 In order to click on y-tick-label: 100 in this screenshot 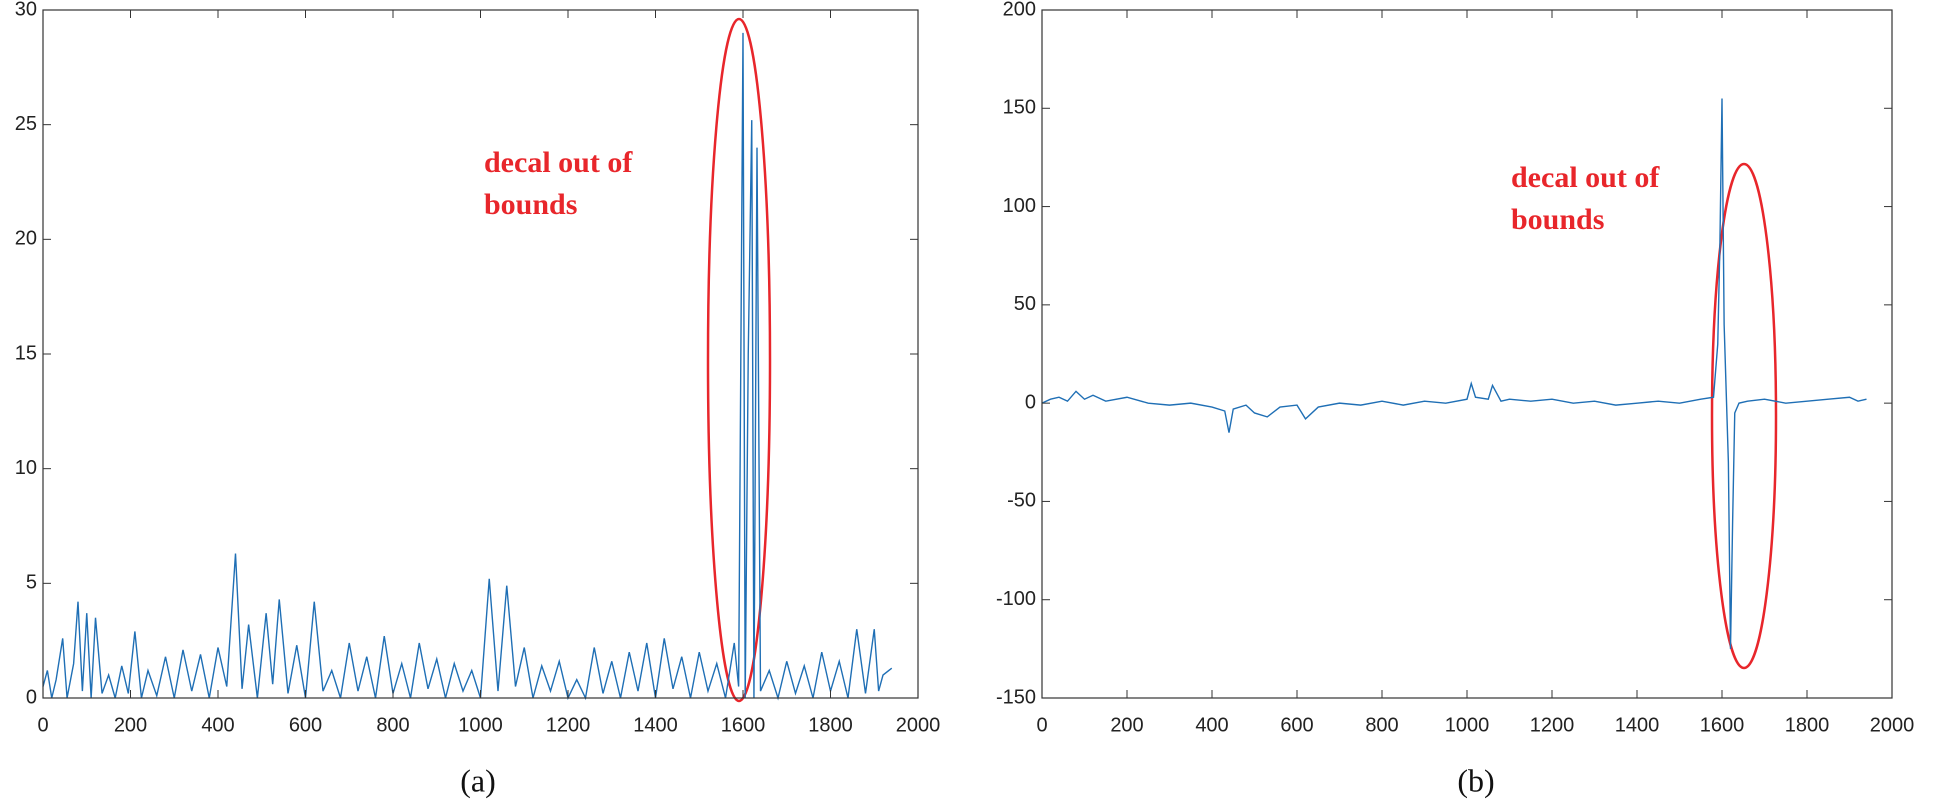, I will do `click(1019, 206)`.